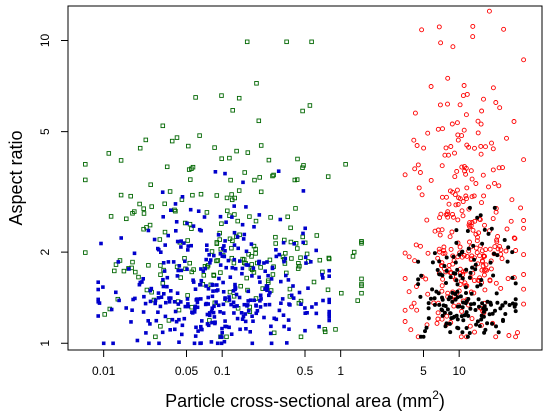  I want to click on y-tick-label: 5, so click(45, 131).